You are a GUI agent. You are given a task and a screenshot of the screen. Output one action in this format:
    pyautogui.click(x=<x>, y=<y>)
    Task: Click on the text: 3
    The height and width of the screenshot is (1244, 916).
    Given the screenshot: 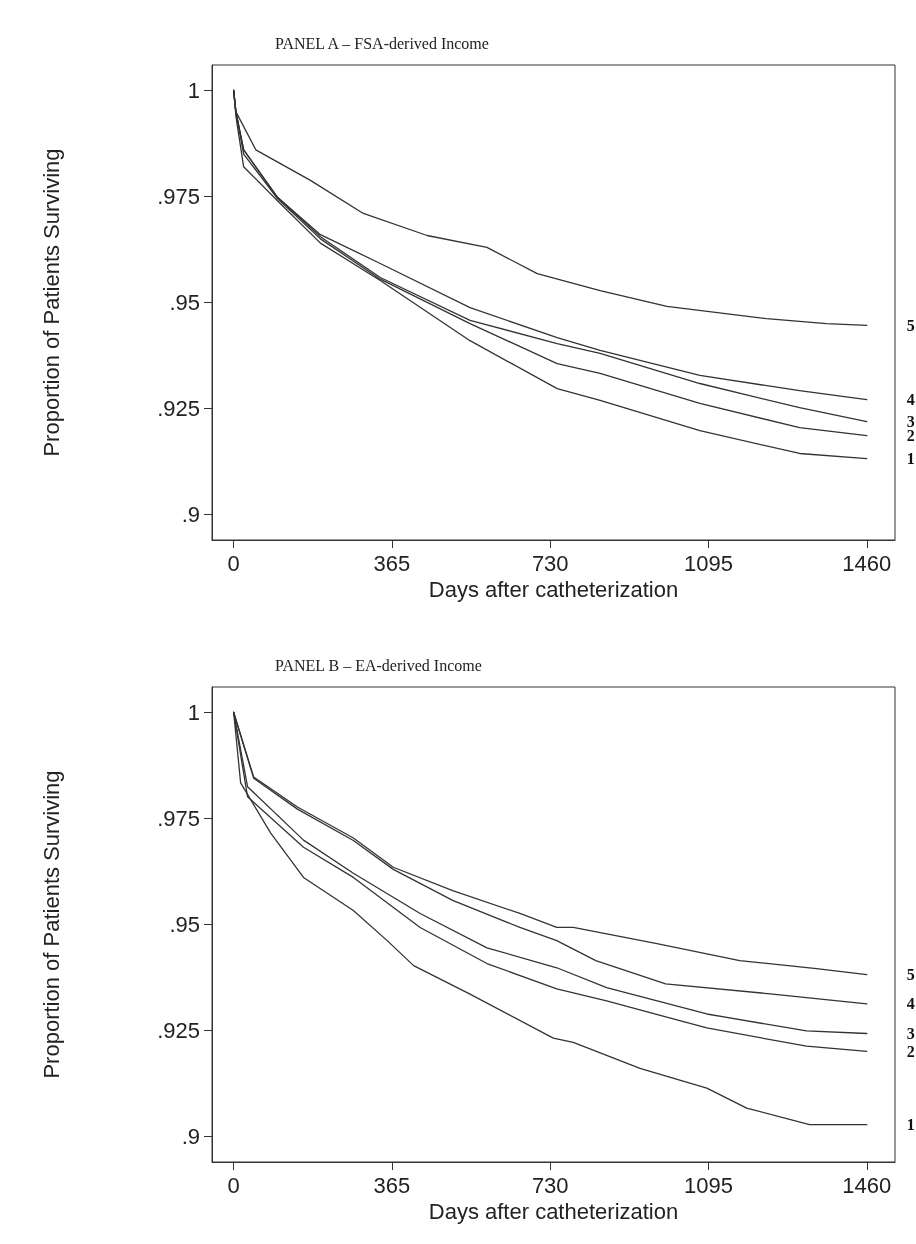 What is the action you would take?
    pyautogui.click(x=910, y=1033)
    